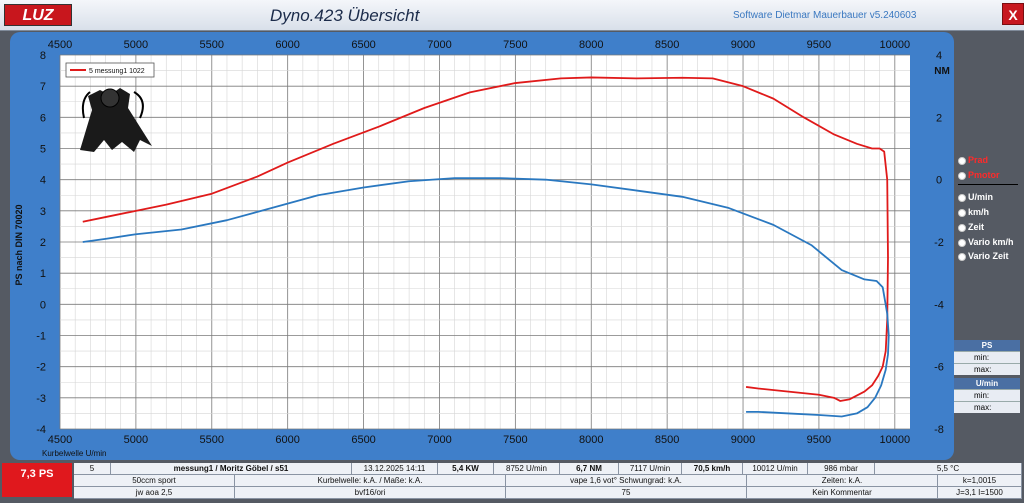 This screenshot has height=503, width=1024. What do you see at coordinates (626, 492) in the screenshot?
I see `jet-info: 75` at bounding box center [626, 492].